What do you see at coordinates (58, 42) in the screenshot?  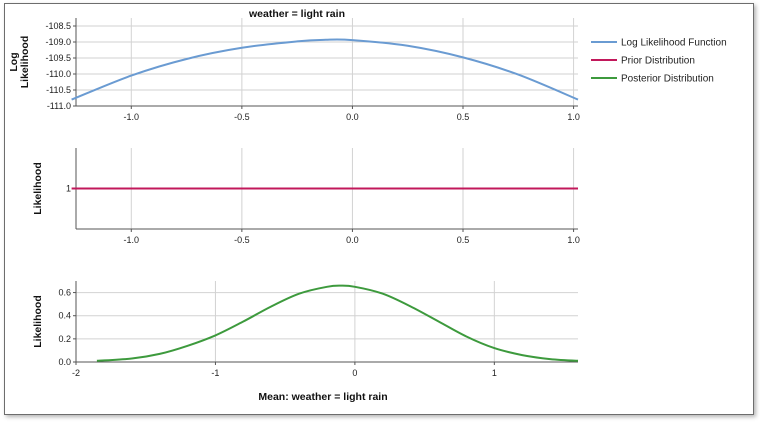 I see `panel1-y-tick-label: -109.0` at bounding box center [58, 42].